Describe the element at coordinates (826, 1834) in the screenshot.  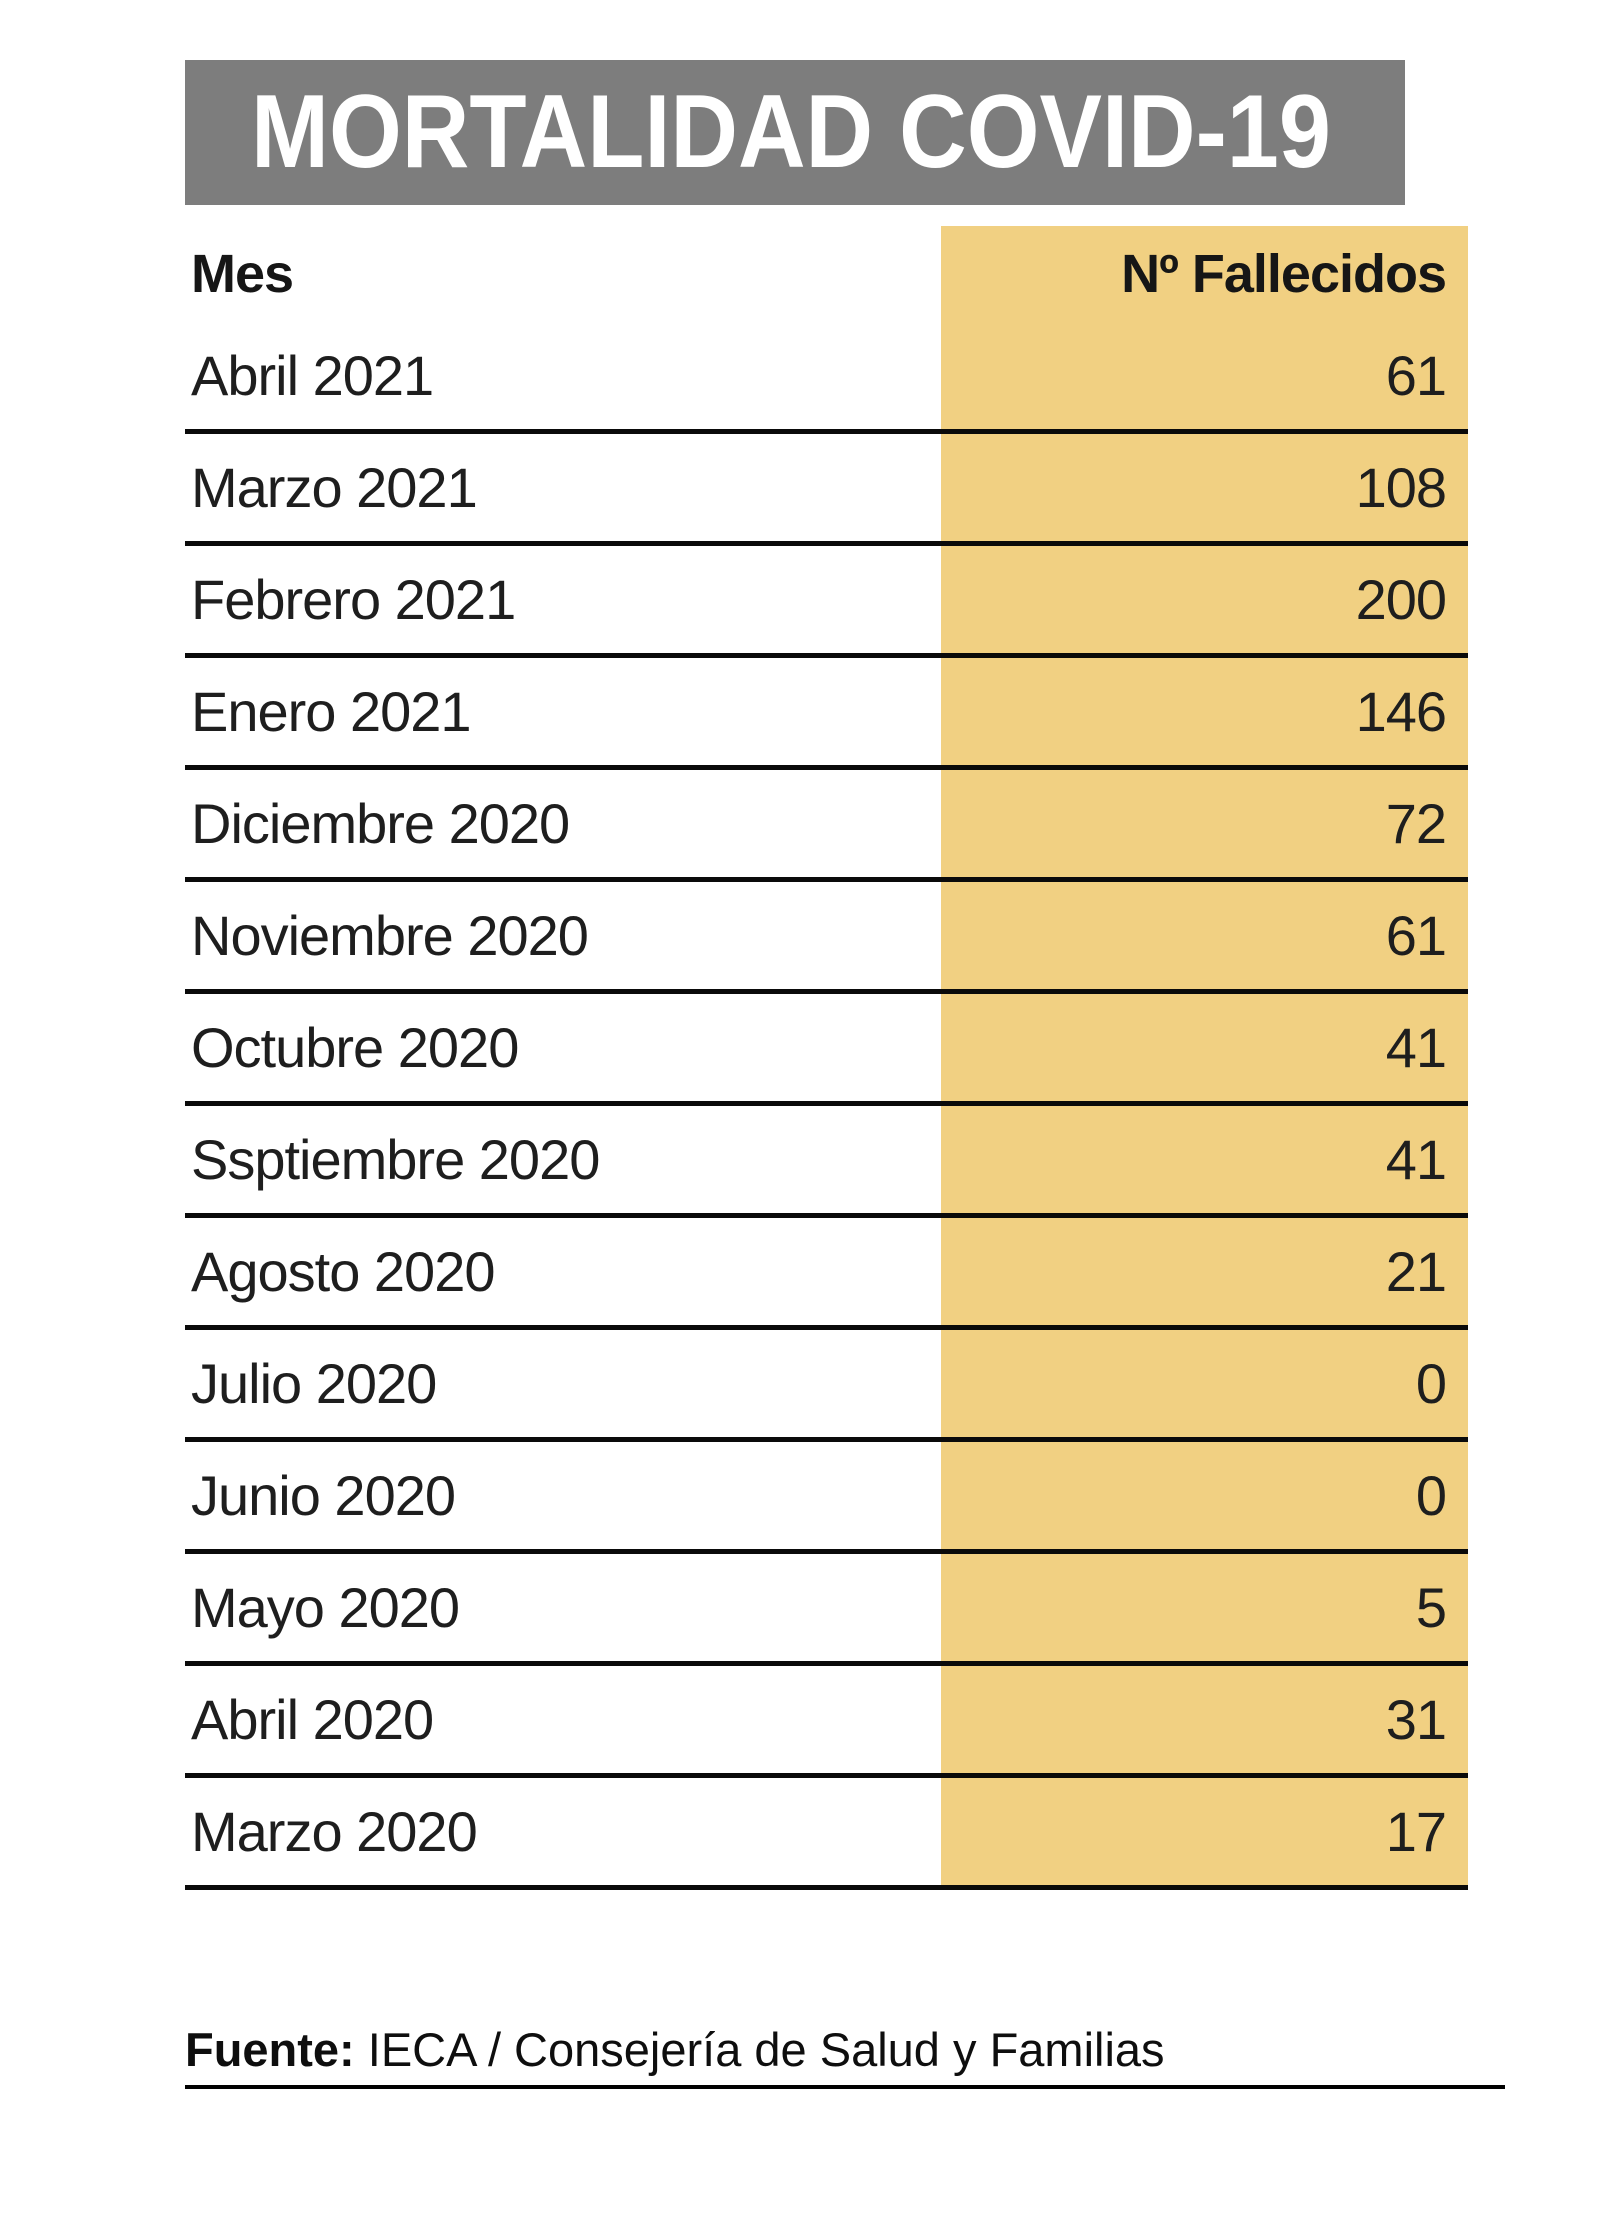
I see `table-row: Marzo 2020 17` at that location.